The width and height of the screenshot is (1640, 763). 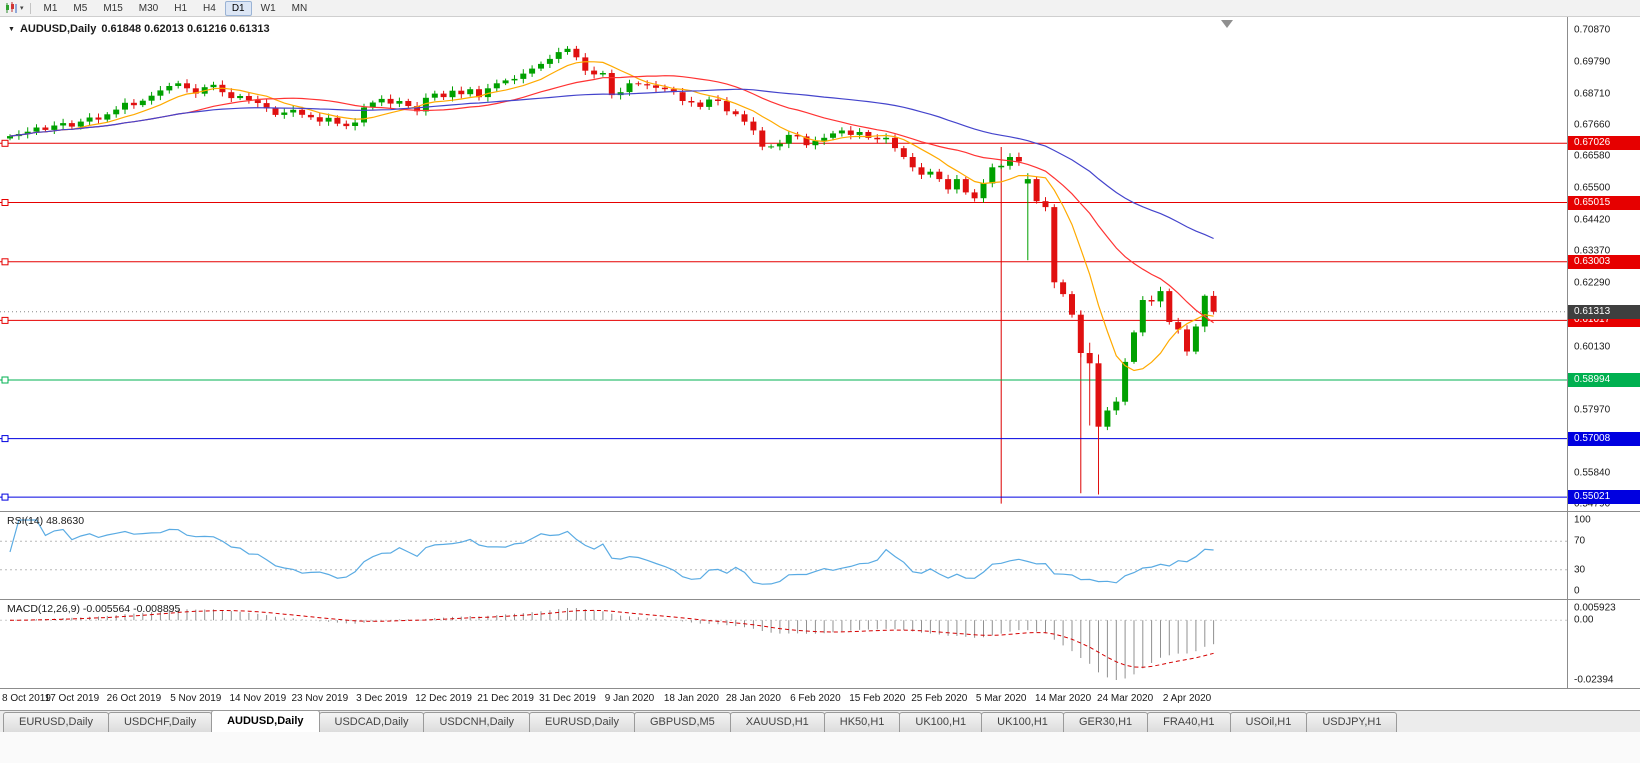 What do you see at coordinates (1592, 251) in the screenshot?
I see `price-axis-label: 0.63370` at bounding box center [1592, 251].